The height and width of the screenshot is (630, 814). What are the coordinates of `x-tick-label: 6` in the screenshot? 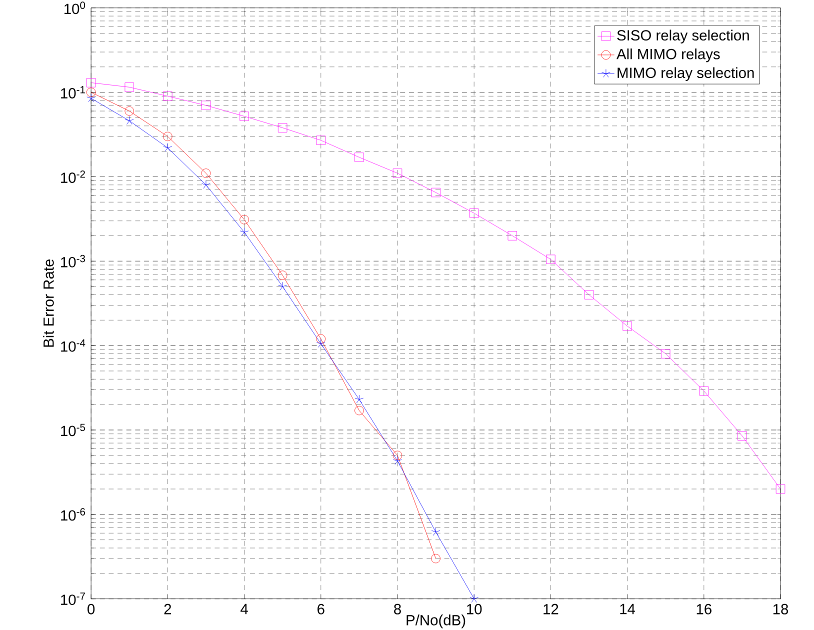 It's located at (321, 609).